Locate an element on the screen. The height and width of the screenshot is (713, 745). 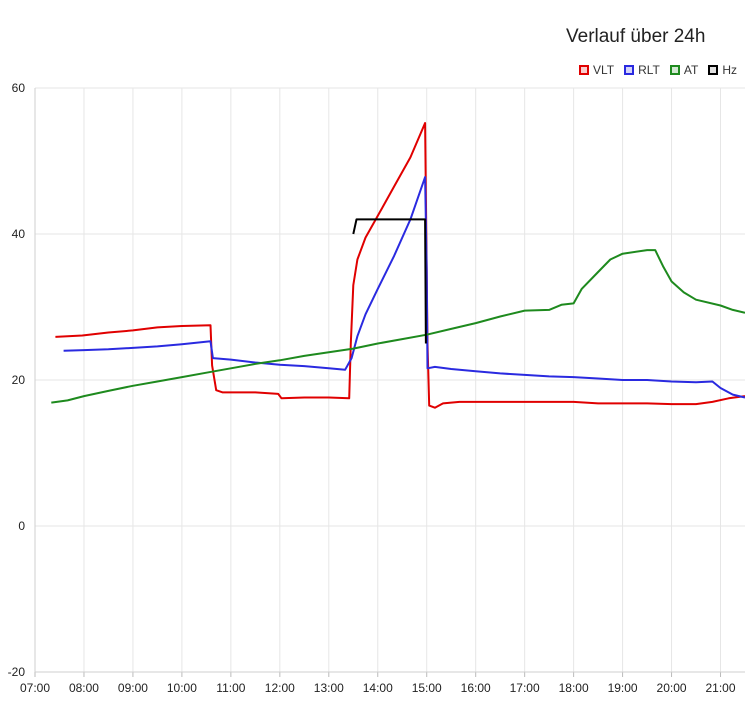
legend-item-rlt: RLT is located at coordinates (642, 70).